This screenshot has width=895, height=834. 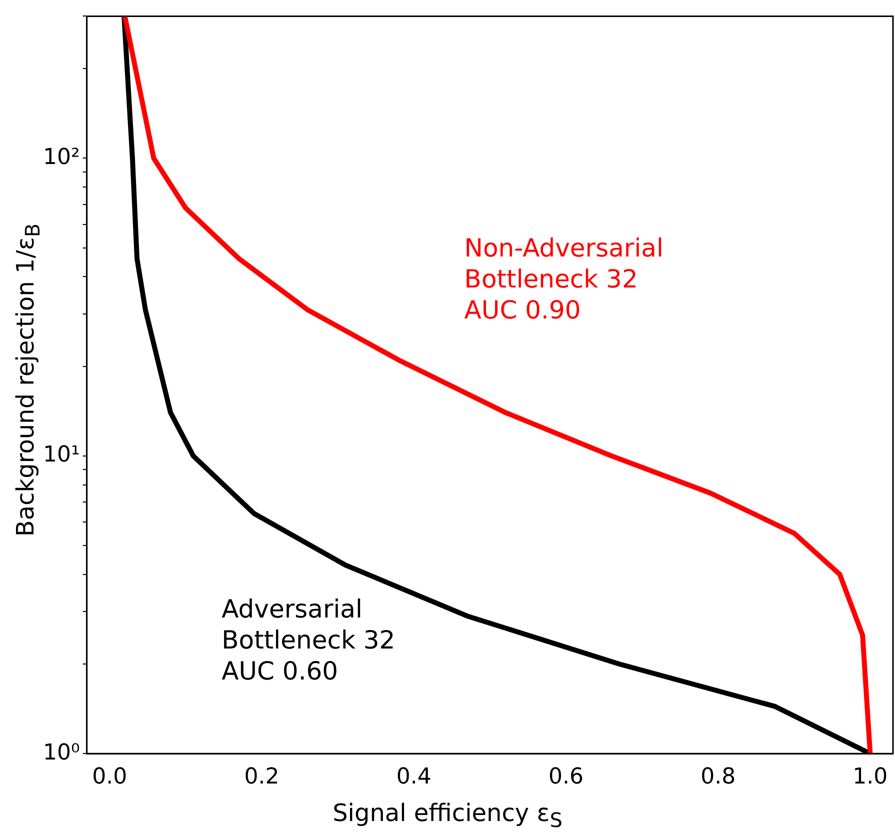 I want to click on series-label: Adversarial Bottleneck 32 AUC 0.60, so click(x=309, y=640).